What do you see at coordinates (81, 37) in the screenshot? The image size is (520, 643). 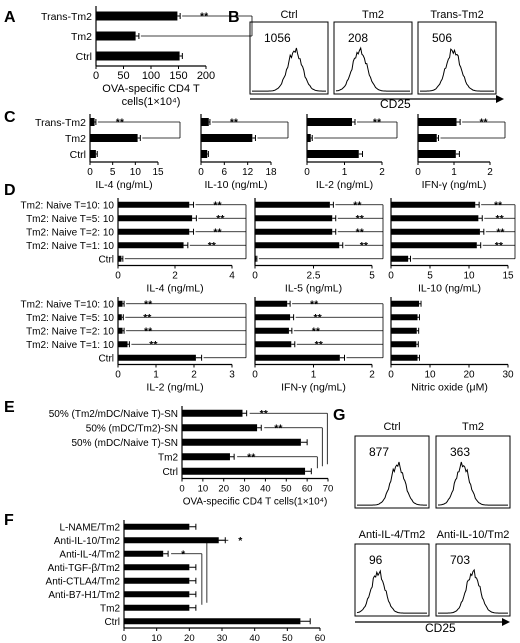 I see `category-label: Tm2` at bounding box center [81, 37].